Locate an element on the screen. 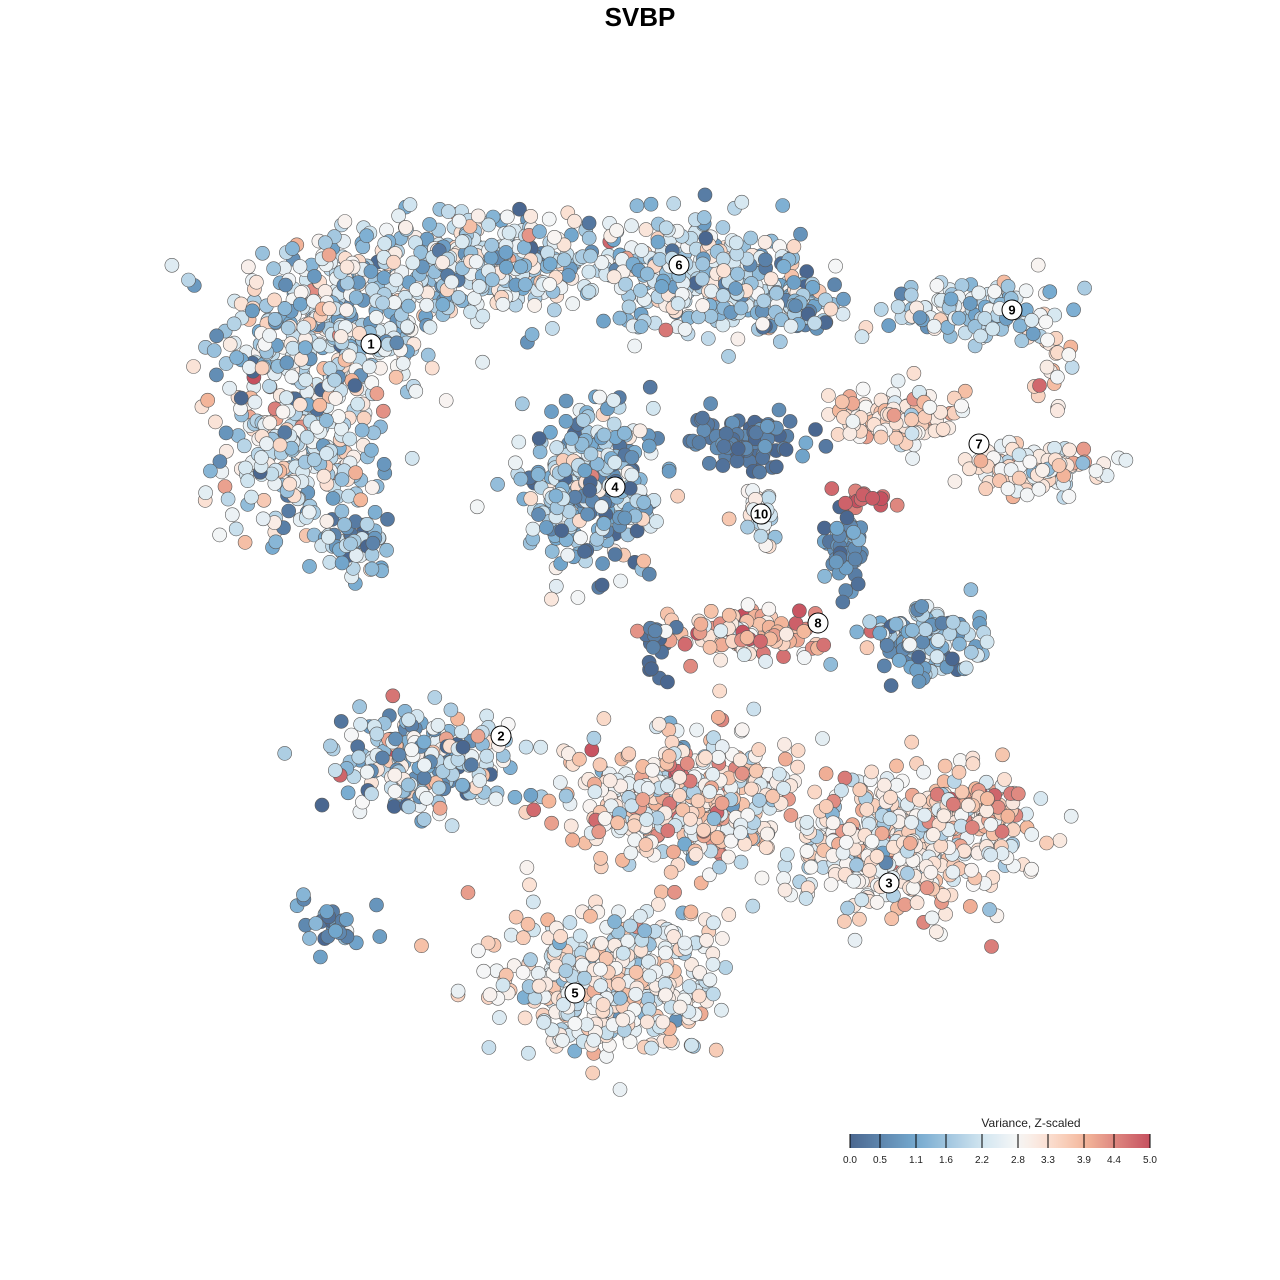  cluster-label-text: 3 is located at coordinates (888, 883).